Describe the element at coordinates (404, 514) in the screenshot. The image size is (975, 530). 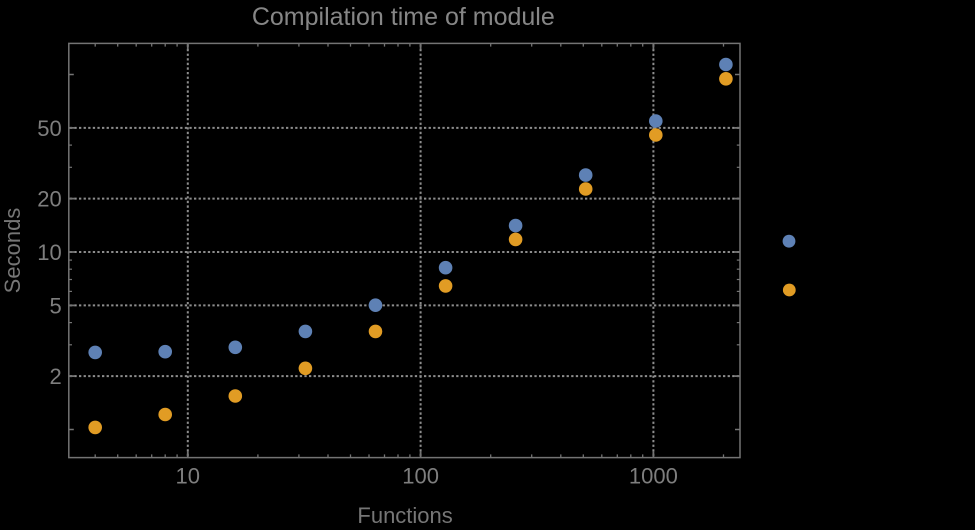
I see `svg-text: Functions` at that location.